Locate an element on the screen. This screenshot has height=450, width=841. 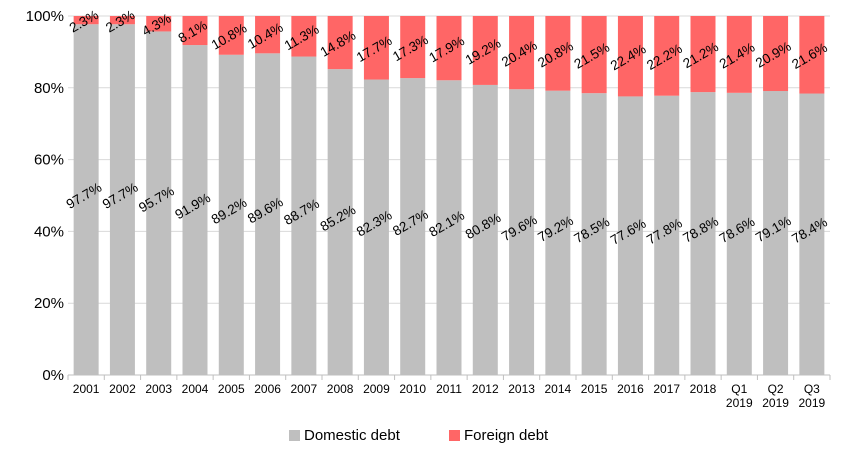
y-tick-label: 60% is located at coordinates (49, 160).